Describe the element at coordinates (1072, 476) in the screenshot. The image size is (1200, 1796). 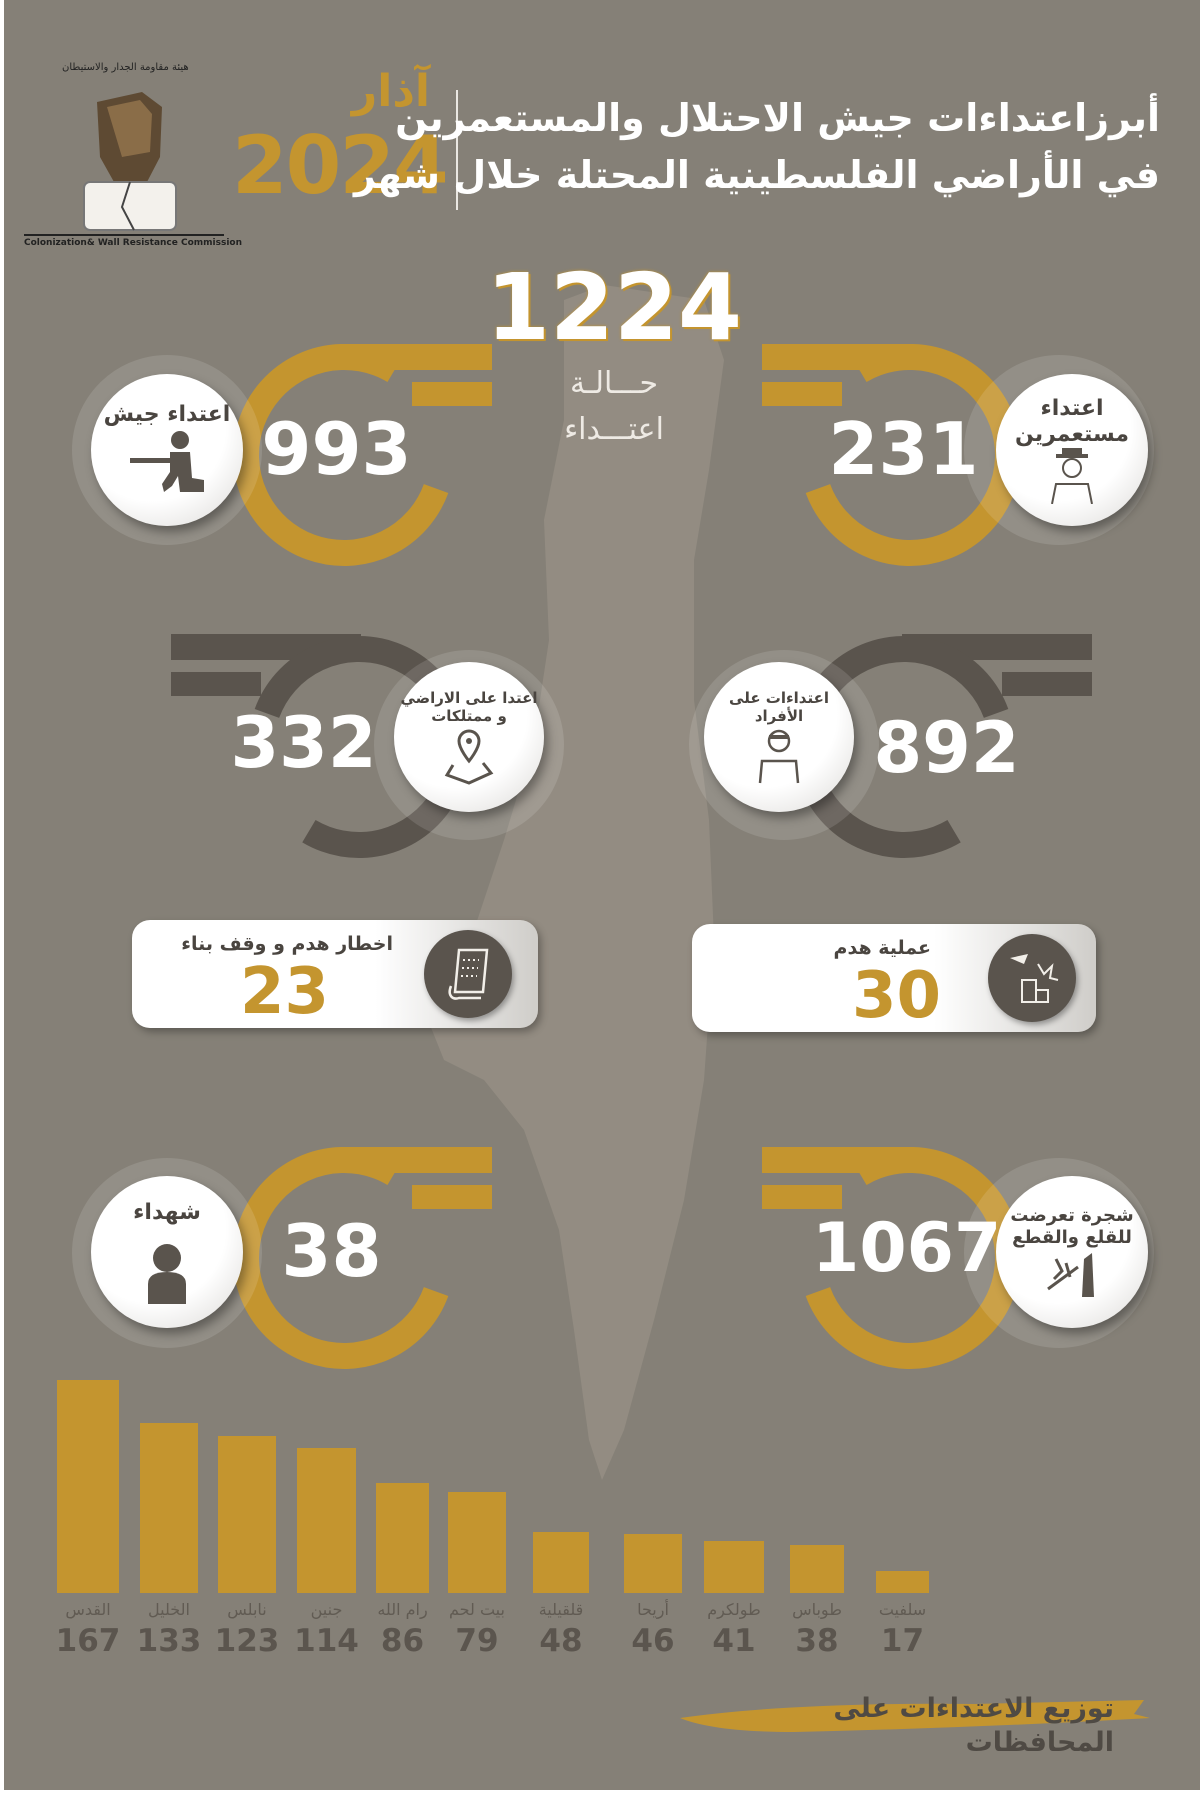
I see `settler-icon` at that location.